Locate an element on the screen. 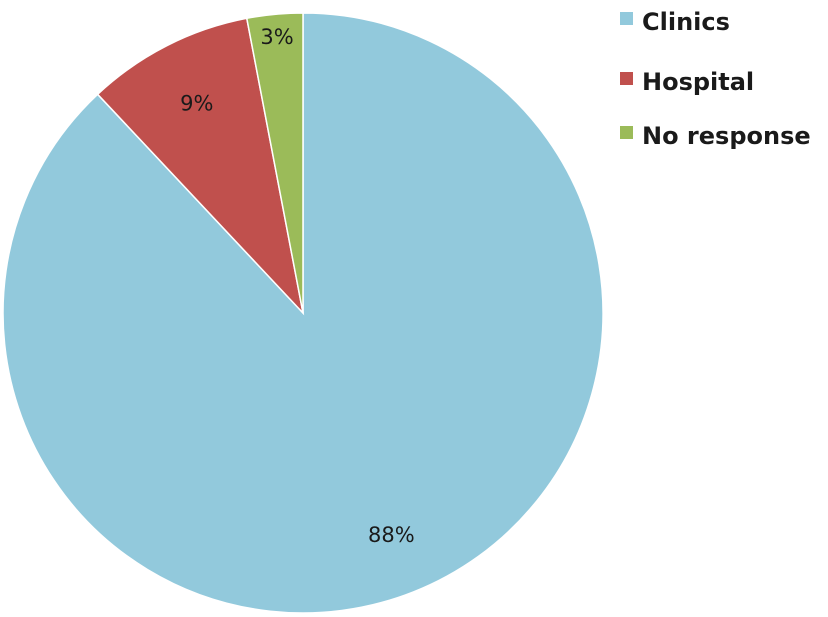 This screenshot has width=828, height=617. data-label-no-response: 3% is located at coordinates (276, 37).